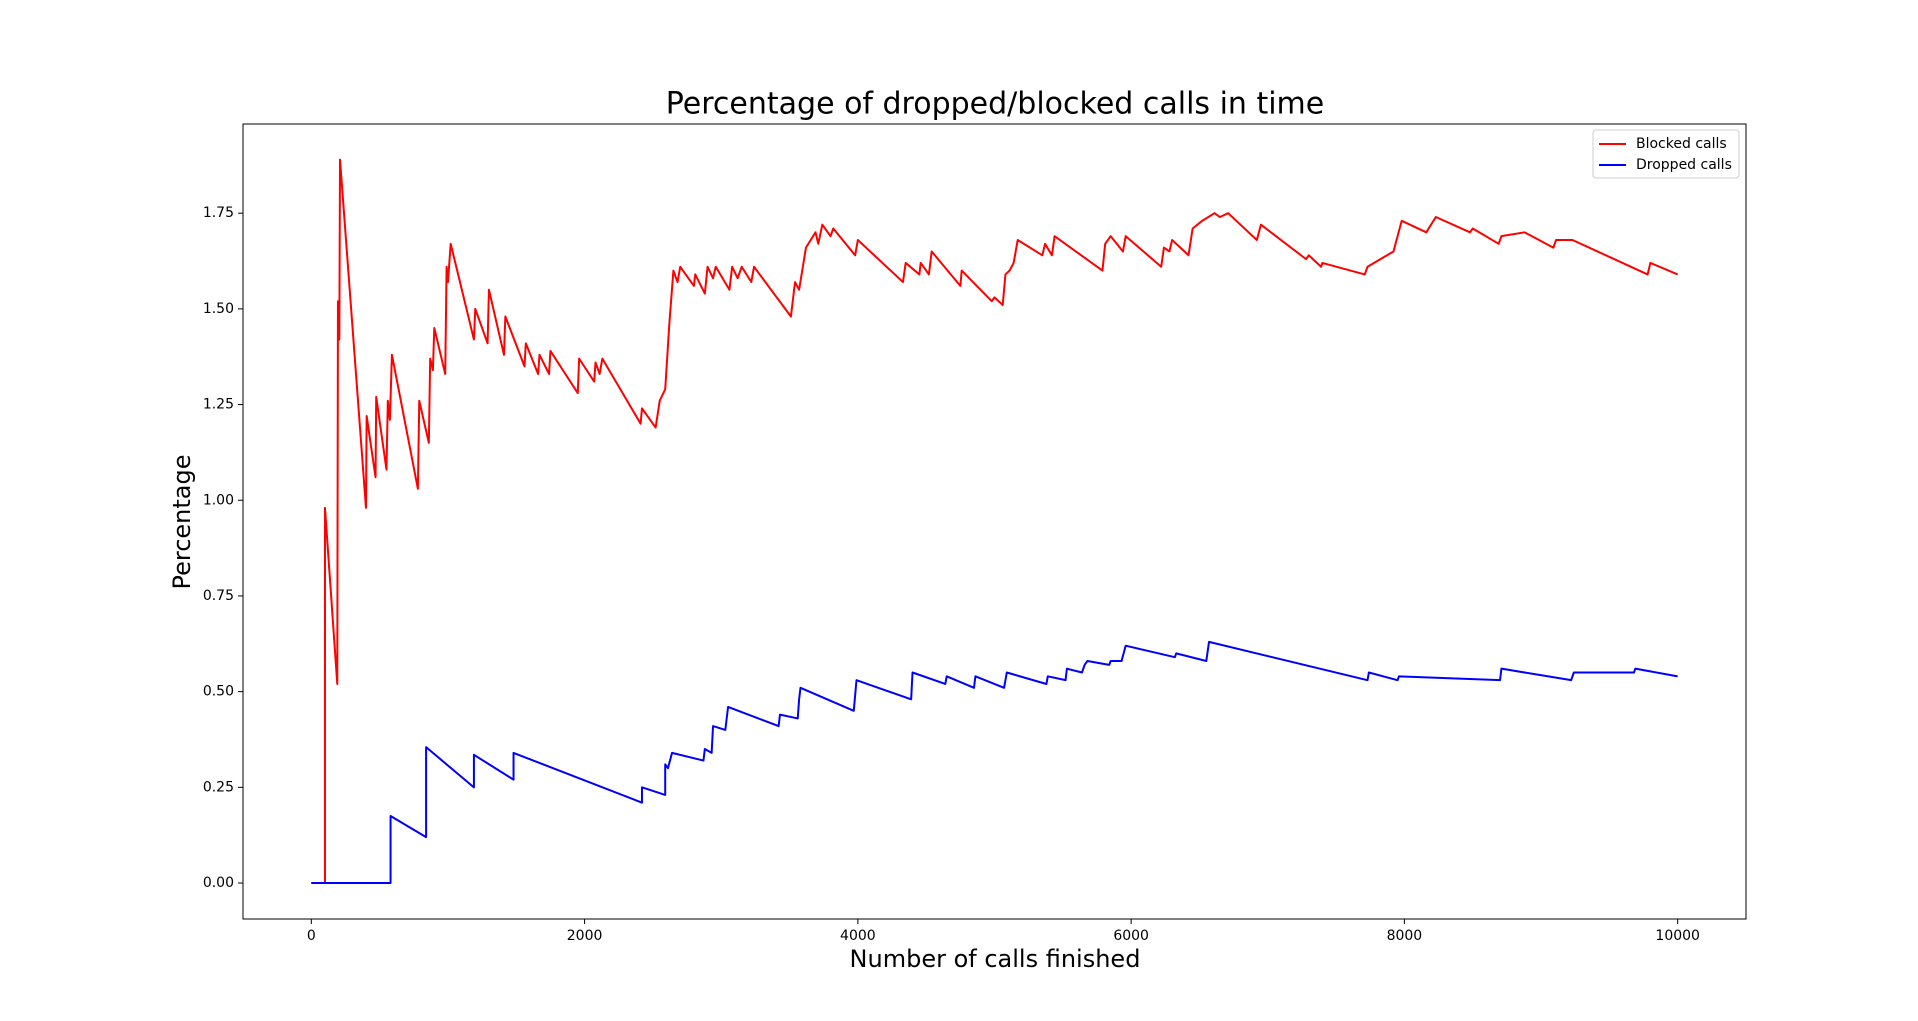  Describe the element at coordinates (218, 692) in the screenshot. I see `y-tick-label: 0.50` at that location.